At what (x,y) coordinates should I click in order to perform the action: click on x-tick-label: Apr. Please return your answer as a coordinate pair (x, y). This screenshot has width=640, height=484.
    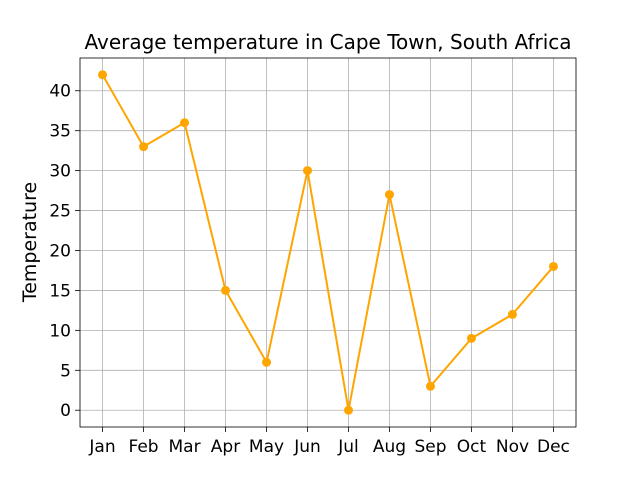
    Looking at the image, I should click on (225, 447).